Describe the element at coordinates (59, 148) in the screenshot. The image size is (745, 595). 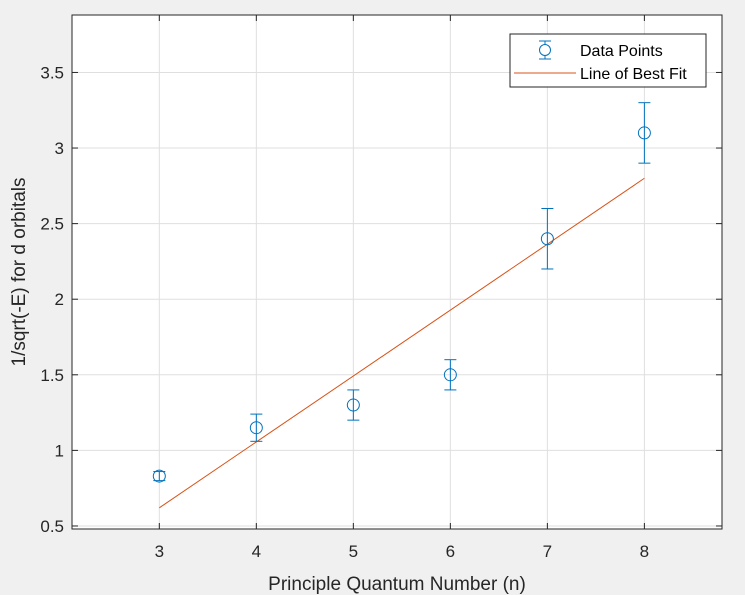
I see `y-tick-label: 3` at that location.